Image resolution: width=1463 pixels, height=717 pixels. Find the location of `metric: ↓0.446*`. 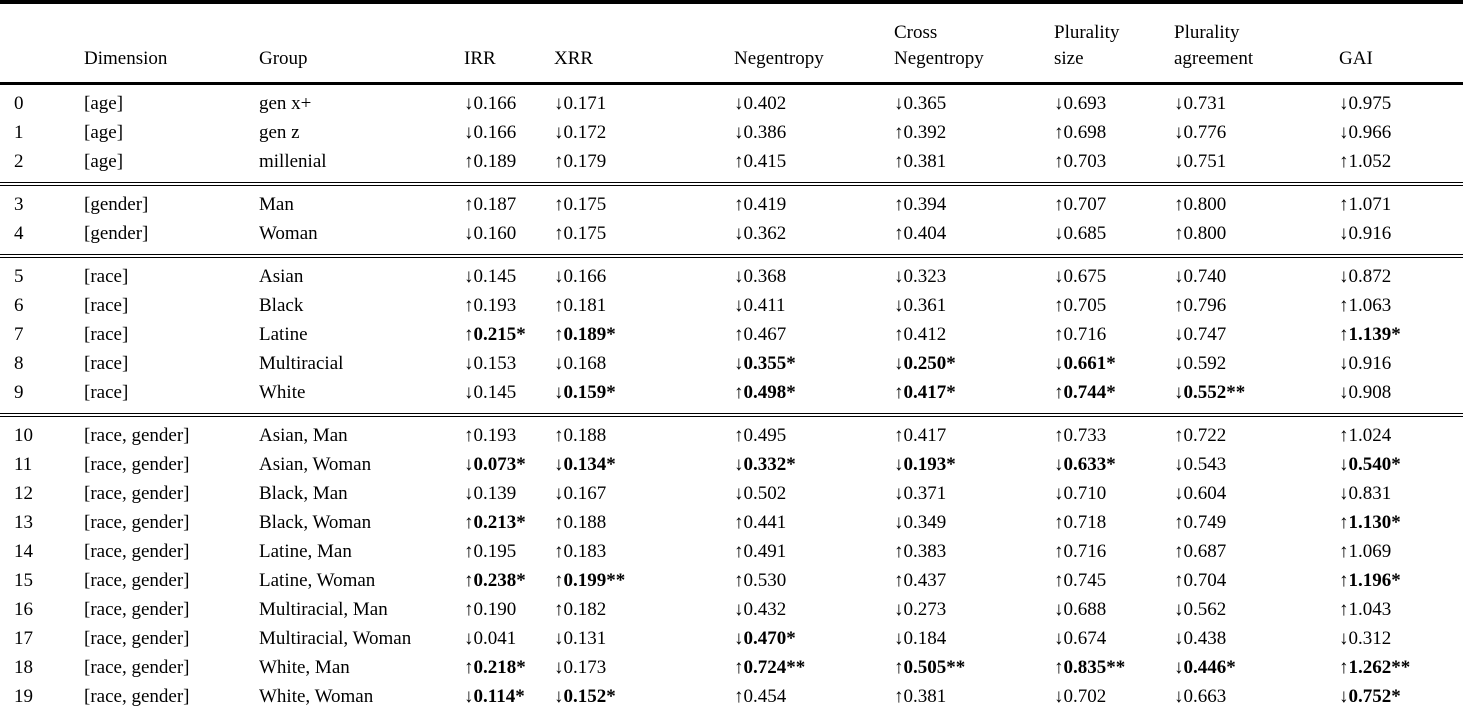

metric: ↓0.446* is located at coordinates (1205, 667).